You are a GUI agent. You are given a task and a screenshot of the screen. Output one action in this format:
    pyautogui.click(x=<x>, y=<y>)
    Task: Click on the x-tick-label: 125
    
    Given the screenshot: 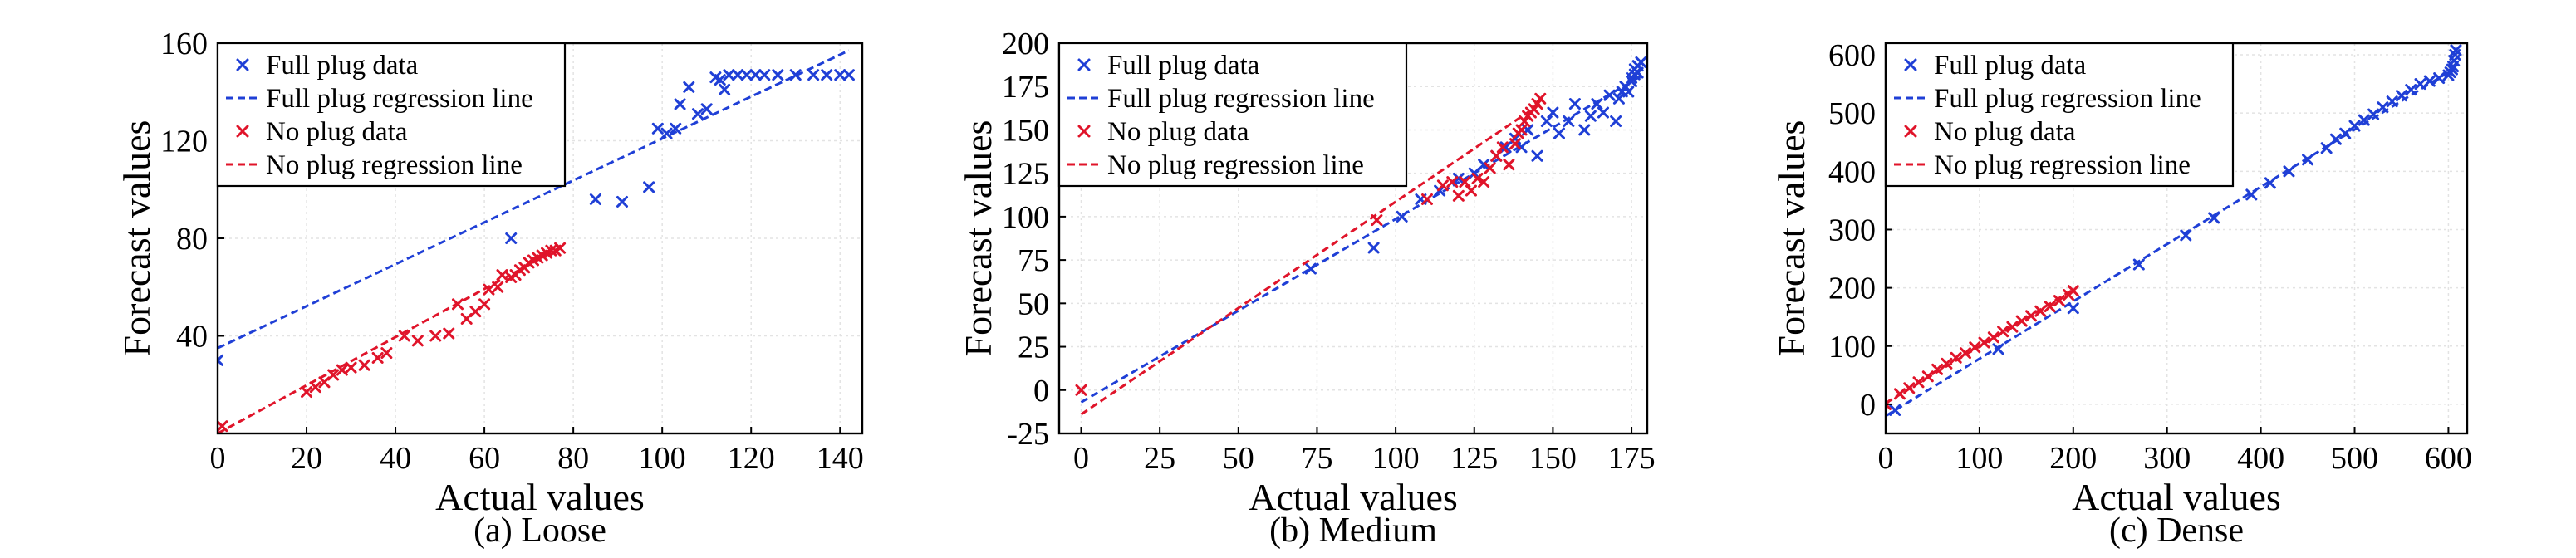 What is the action you would take?
    pyautogui.click(x=1474, y=459)
    